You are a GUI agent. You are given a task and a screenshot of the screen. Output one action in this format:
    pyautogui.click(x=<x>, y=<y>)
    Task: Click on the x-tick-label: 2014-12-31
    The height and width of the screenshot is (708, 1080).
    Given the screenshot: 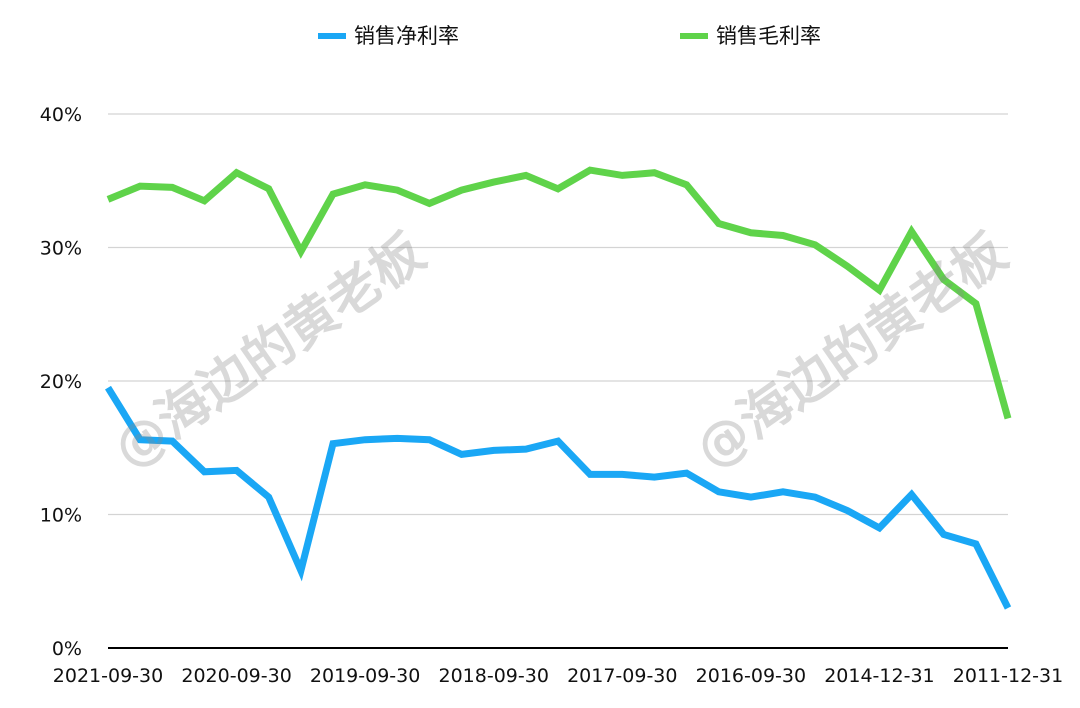 What is the action you would take?
    pyautogui.click(x=879, y=676)
    